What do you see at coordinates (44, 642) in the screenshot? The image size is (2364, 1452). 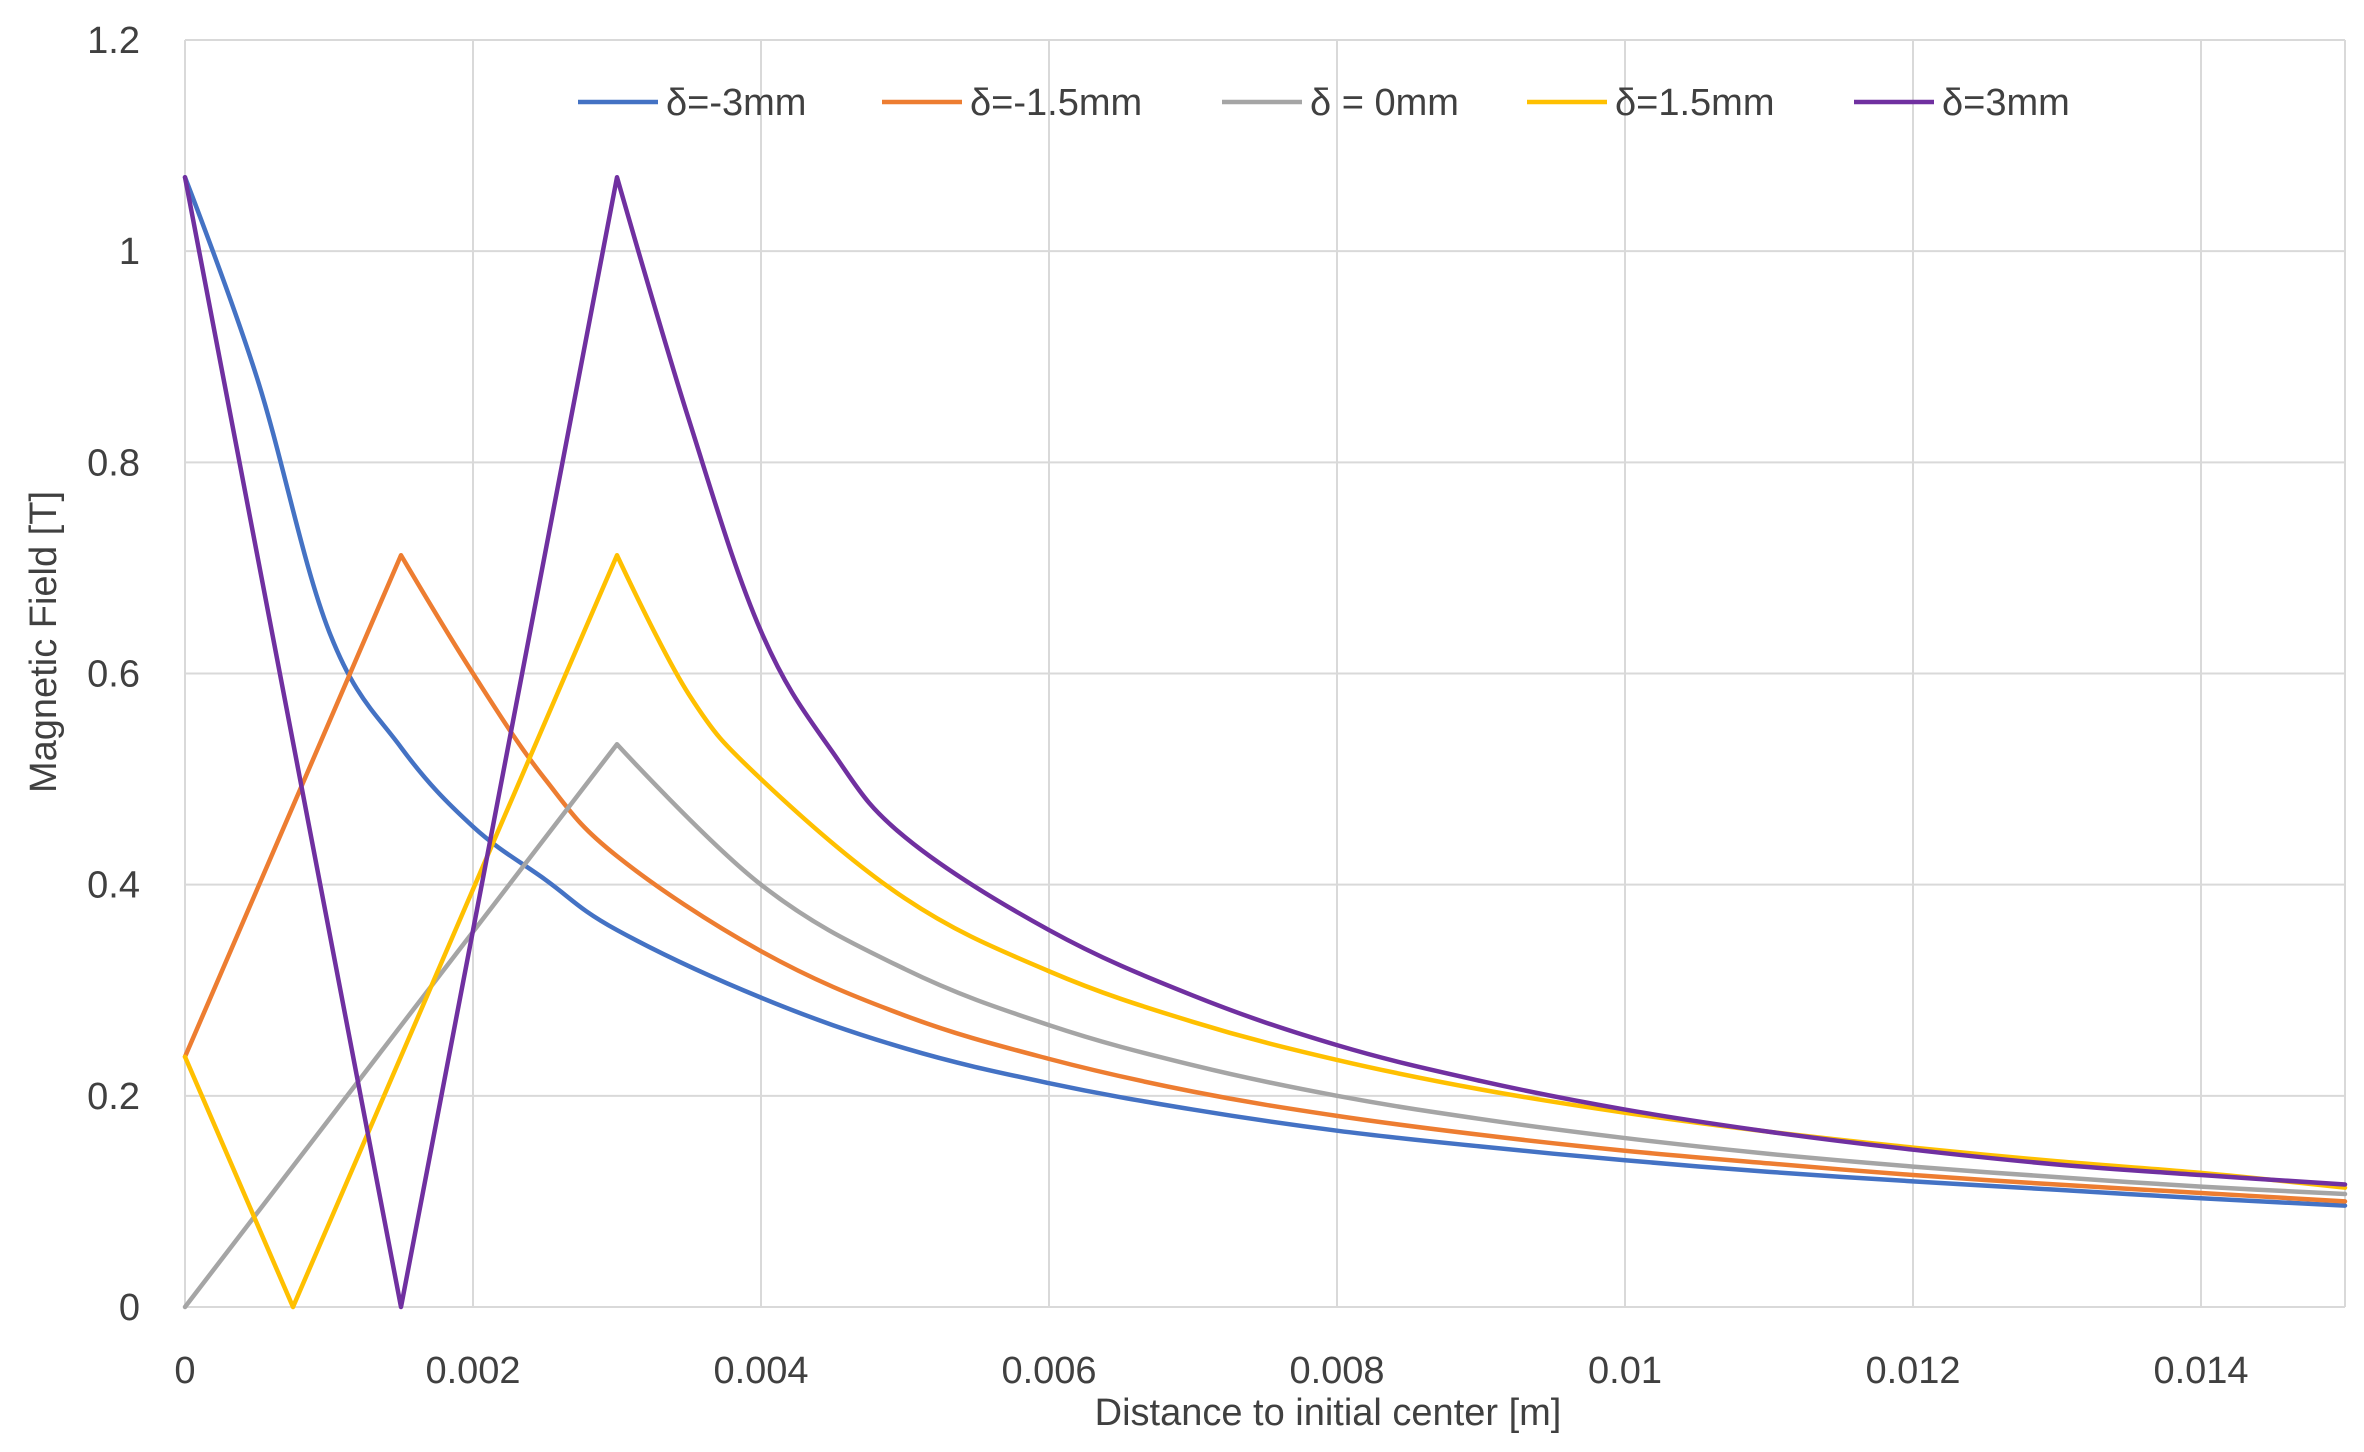 I see `y-axis-title: Magnetic Field [T]` at bounding box center [44, 642].